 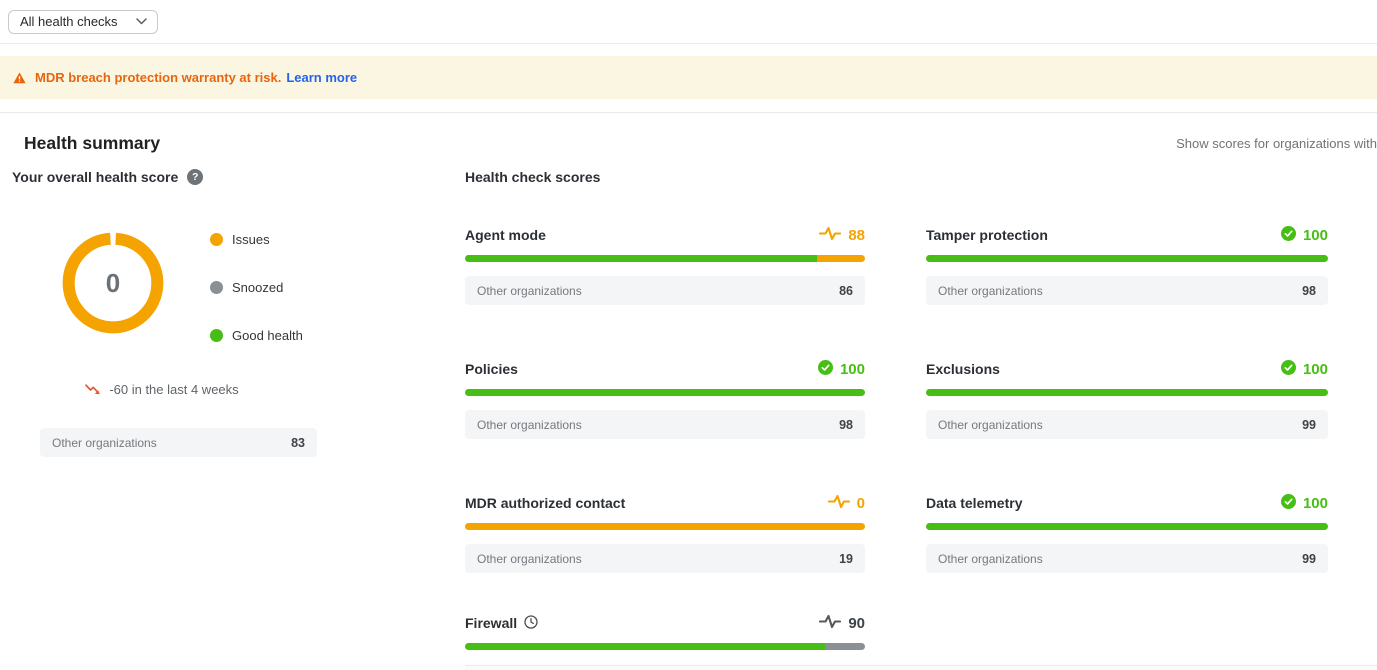 I want to click on learn-more-link: Learn more, so click(x=322, y=77).